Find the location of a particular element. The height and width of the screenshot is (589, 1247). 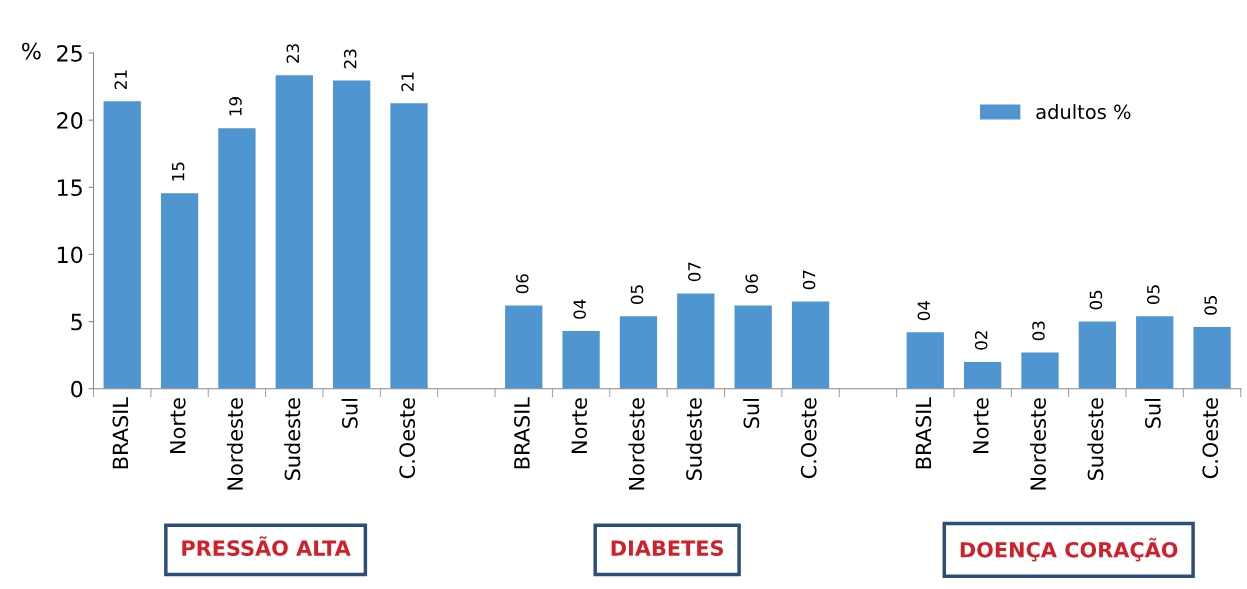

data-label: 15 is located at coordinates (178, 171).